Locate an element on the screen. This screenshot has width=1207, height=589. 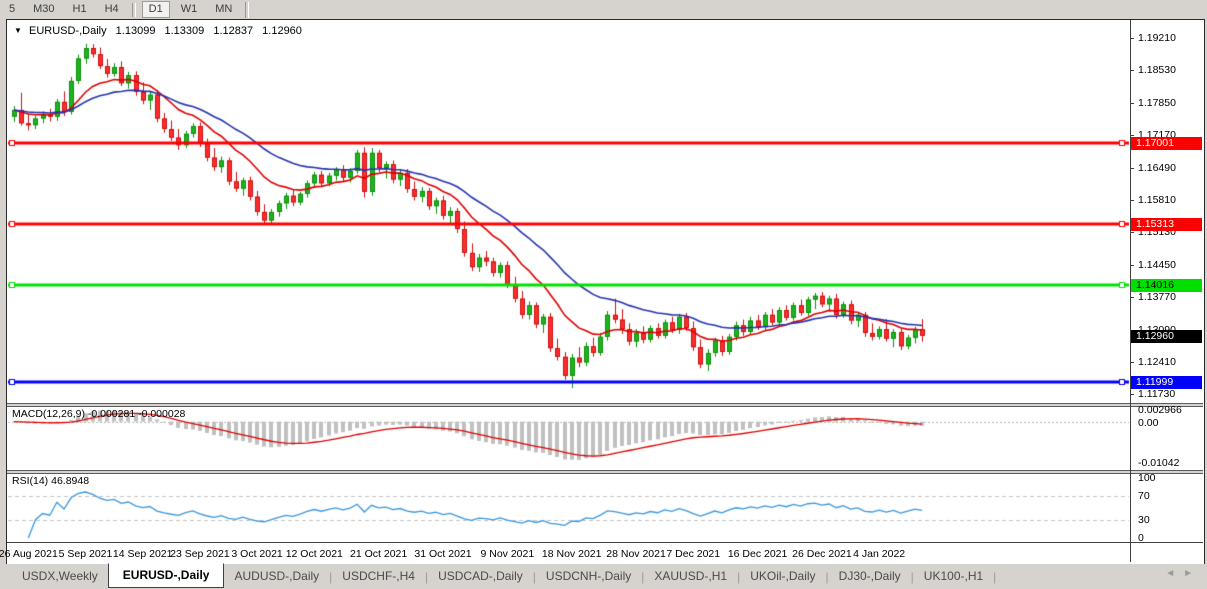
date-axis-label: 21 Oct 2021 is located at coordinates (379, 554).